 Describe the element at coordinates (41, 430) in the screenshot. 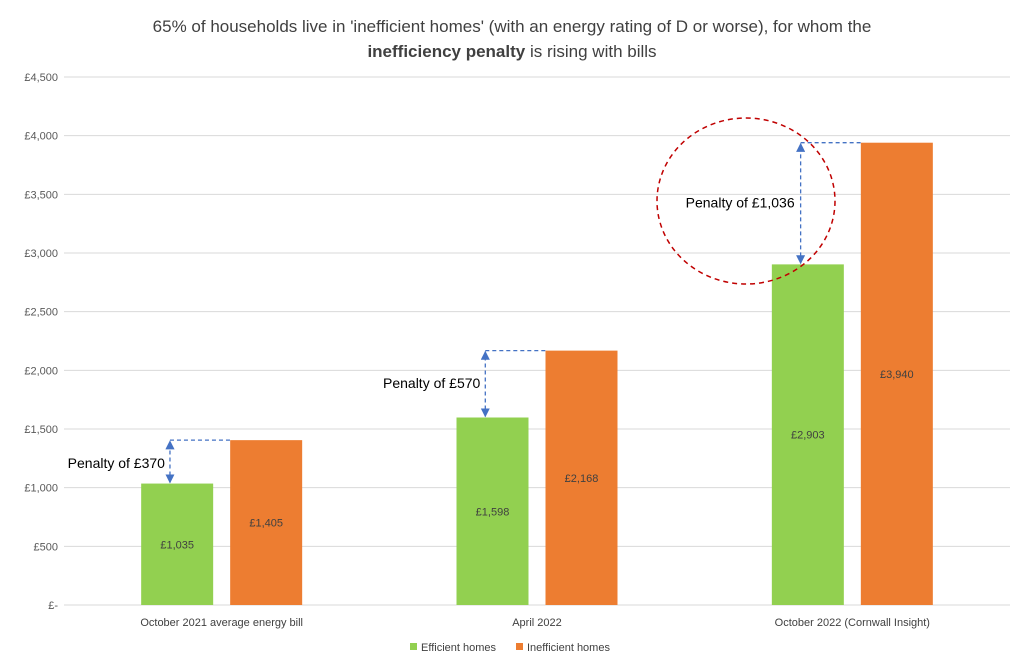

I see `y-tick-label: £1,500` at that location.